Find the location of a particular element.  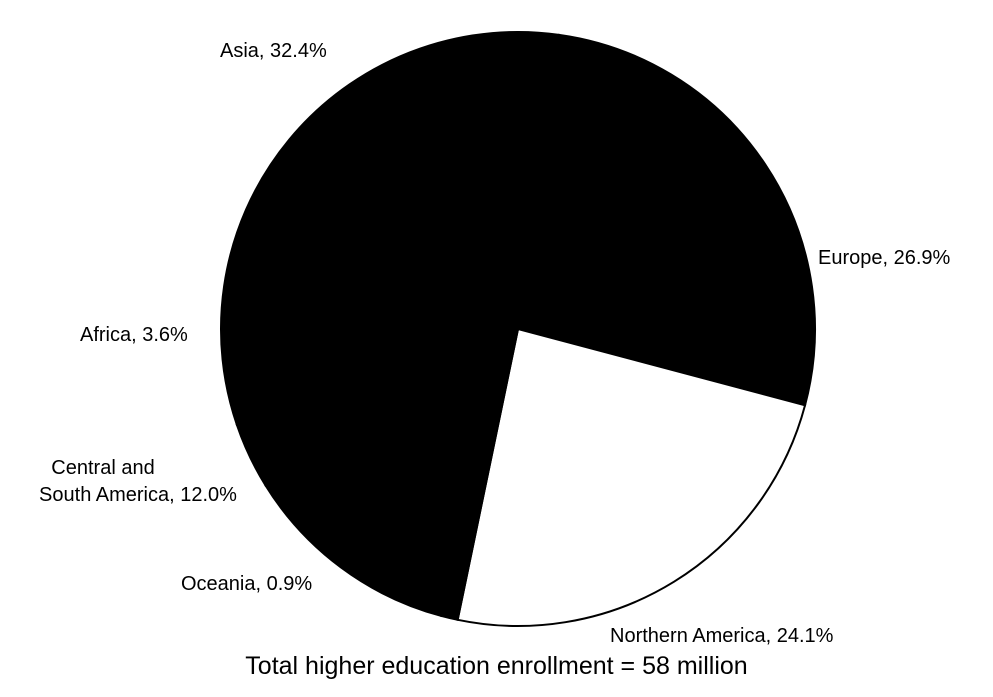

label-central-south-america-line1: Central and is located at coordinates (102, 468).